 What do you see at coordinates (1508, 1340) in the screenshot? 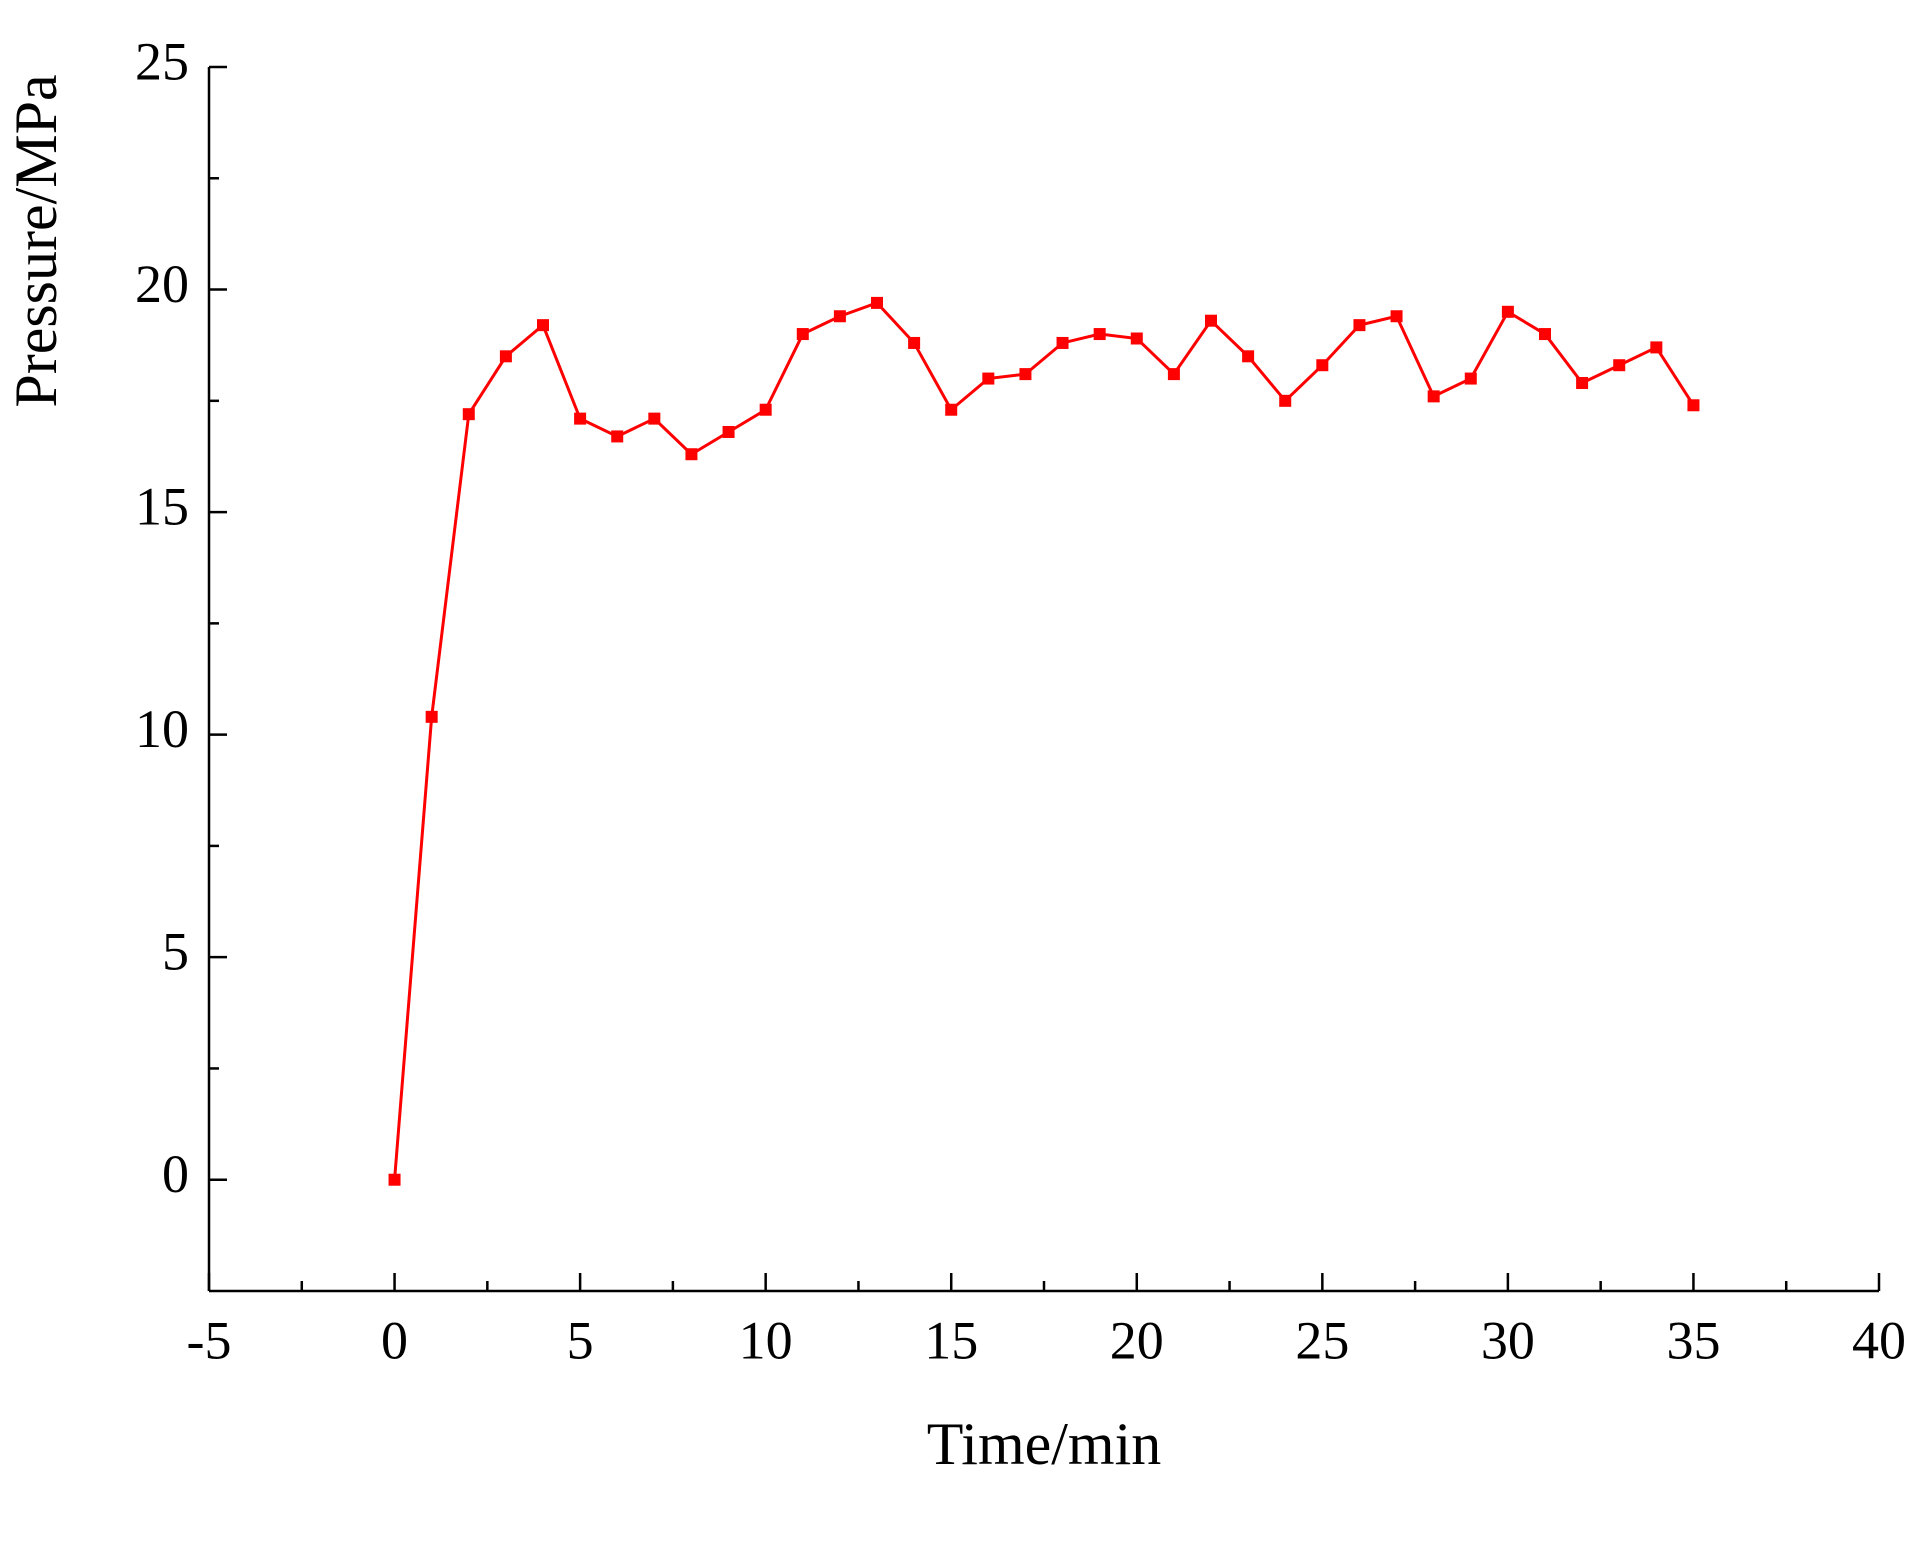
I see `x-tick-label: 30` at bounding box center [1508, 1340].